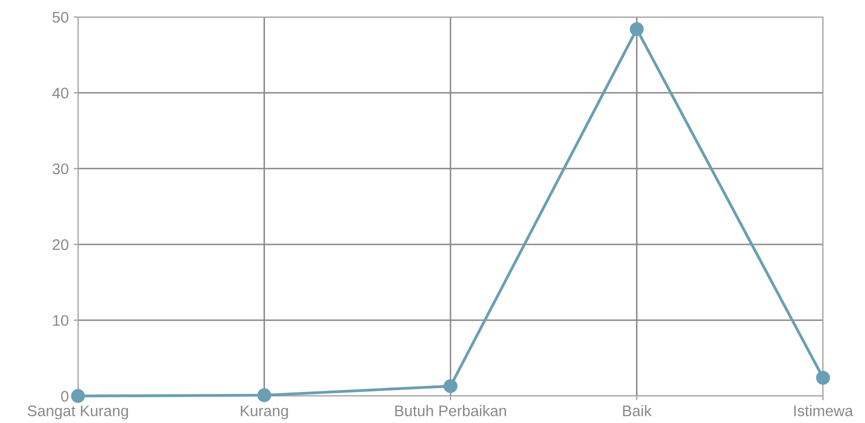 Image resolution: width=865 pixels, height=423 pixels. What do you see at coordinates (64, 396) in the screenshot?
I see `y-tick-label: 0` at bounding box center [64, 396].